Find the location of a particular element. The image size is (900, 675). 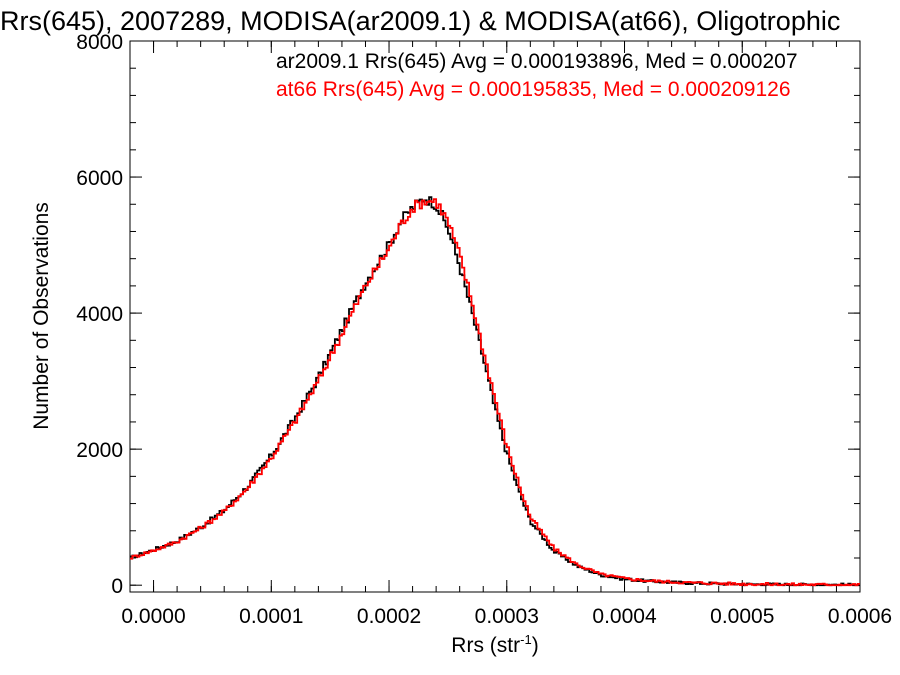

x-tick-label: 0.0004 is located at coordinates (624, 616).